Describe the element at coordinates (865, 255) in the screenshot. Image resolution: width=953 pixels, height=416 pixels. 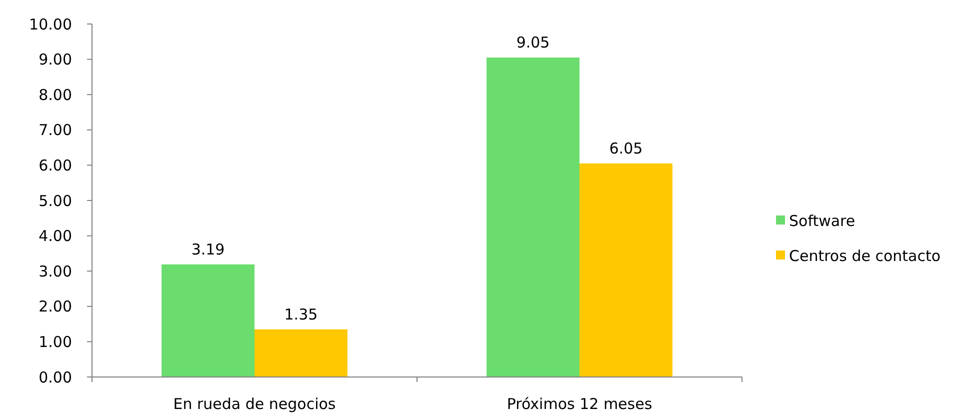
I see `legend-label: Centros de contacto` at that location.